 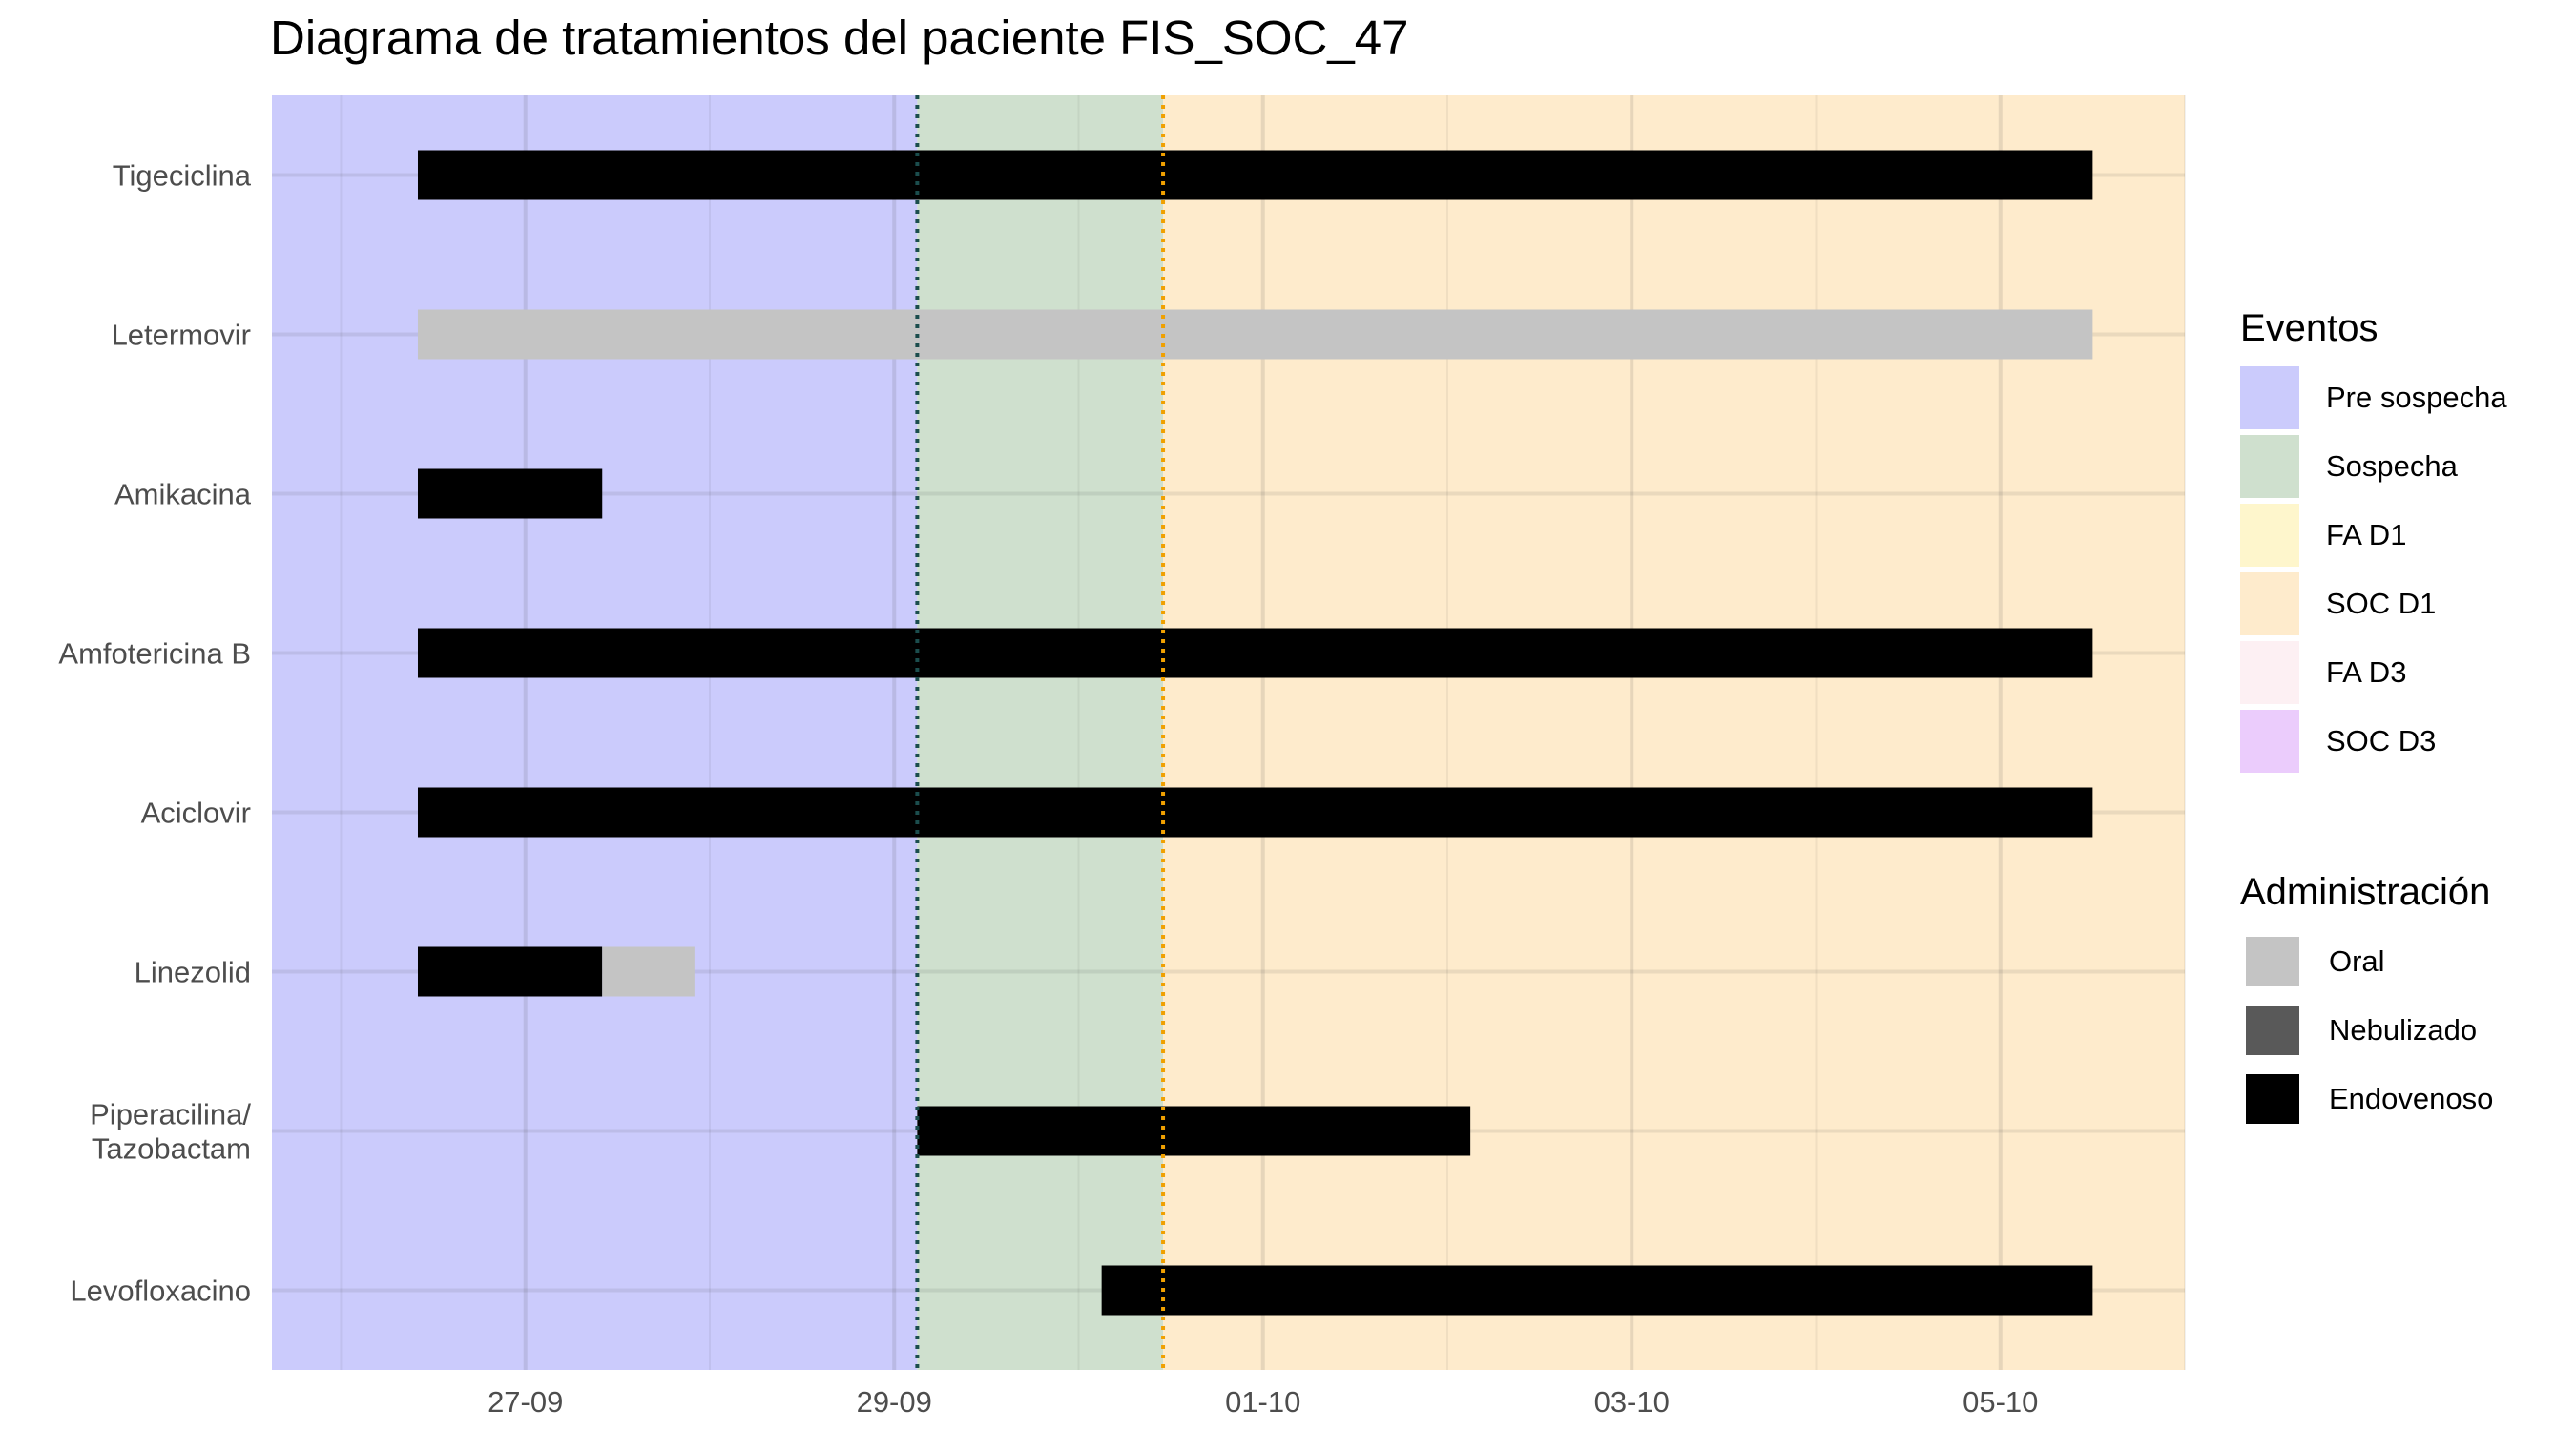 I want to click on y-tick-label: Amikacina, so click(x=183, y=493).